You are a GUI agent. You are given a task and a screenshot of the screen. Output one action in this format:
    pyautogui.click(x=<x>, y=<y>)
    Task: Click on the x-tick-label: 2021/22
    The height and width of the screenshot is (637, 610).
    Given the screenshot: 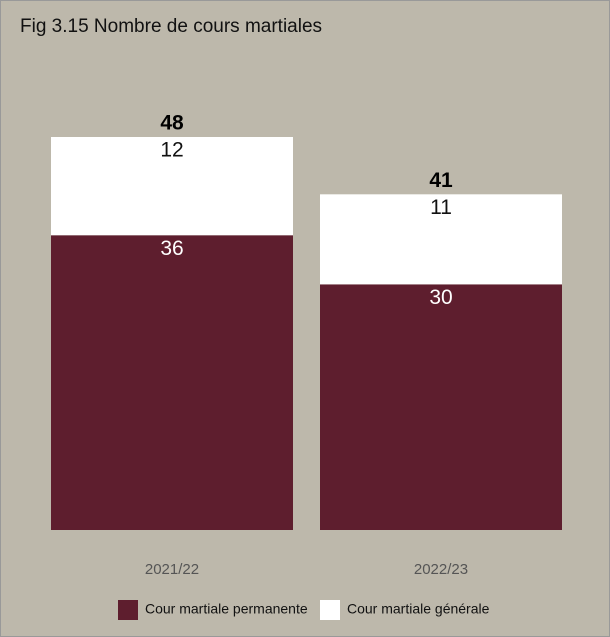 What is the action you would take?
    pyautogui.click(x=172, y=569)
    